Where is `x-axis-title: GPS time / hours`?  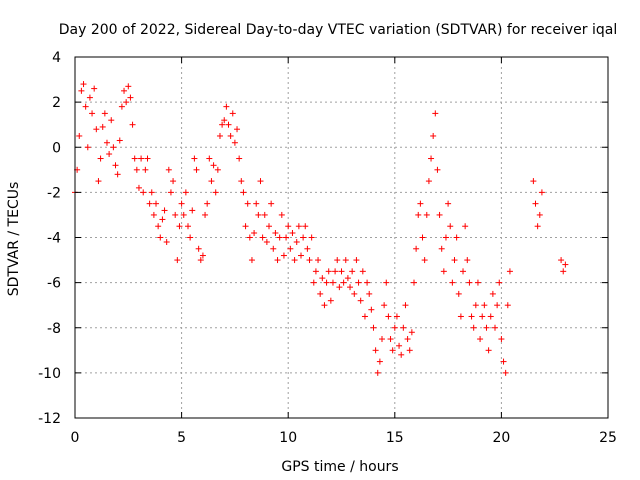 x-axis-title: GPS time / hours is located at coordinates (339, 467).